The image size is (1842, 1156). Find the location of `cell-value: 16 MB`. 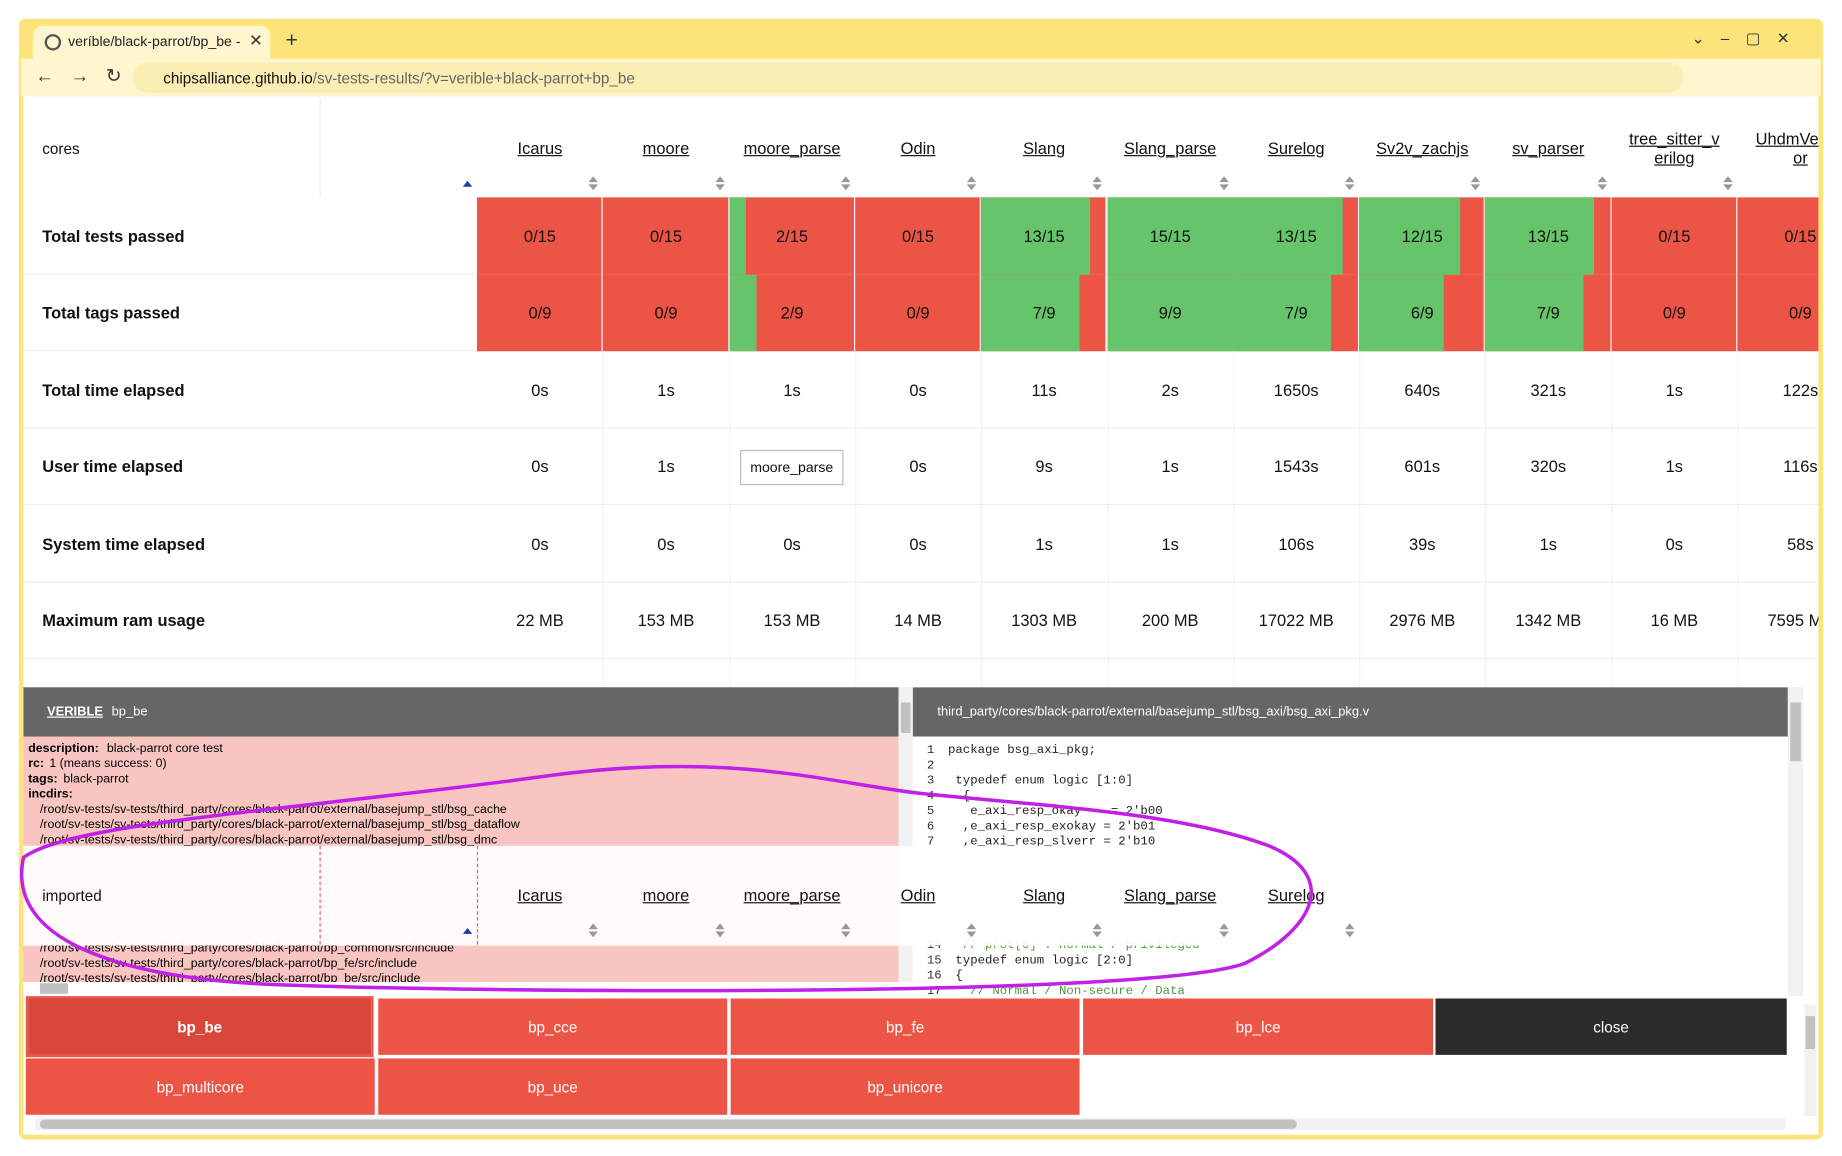

cell-value: 16 MB is located at coordinates (1674, 620).